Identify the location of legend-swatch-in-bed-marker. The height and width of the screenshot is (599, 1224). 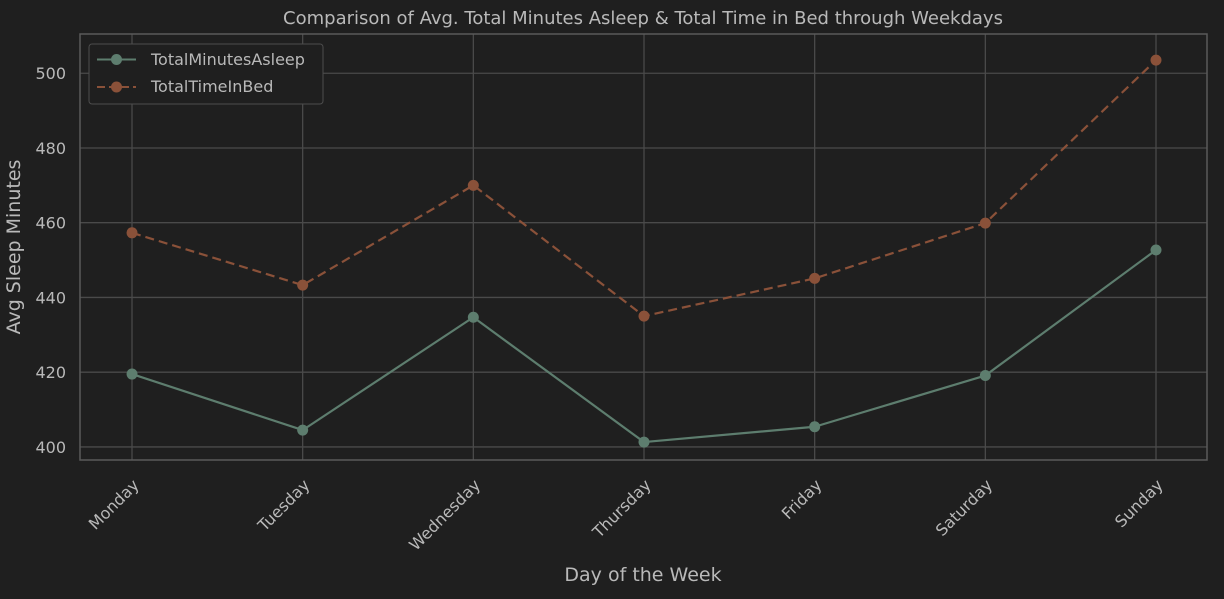
(116, 87).